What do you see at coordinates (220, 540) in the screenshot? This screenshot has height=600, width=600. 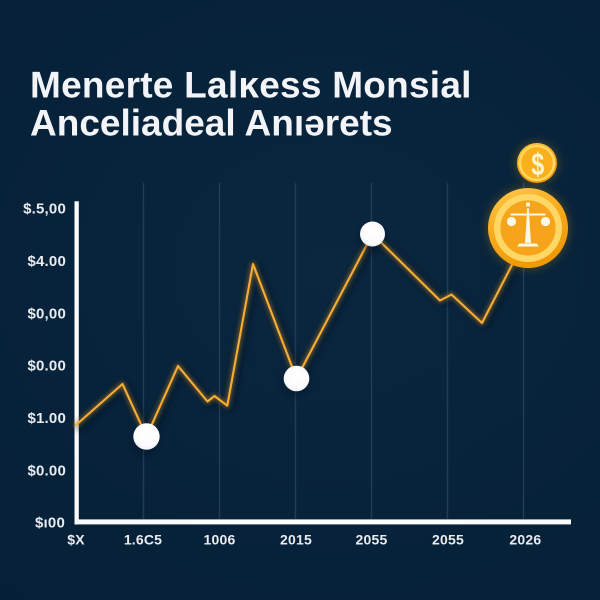 I see `svg-text: 1006` at bounding box center [220, 540].